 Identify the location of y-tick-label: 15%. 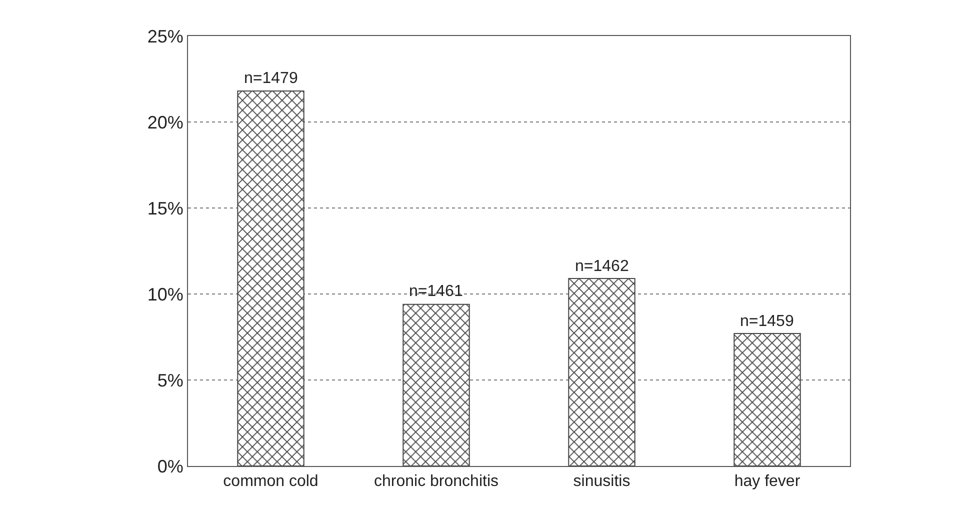
(165, 208).